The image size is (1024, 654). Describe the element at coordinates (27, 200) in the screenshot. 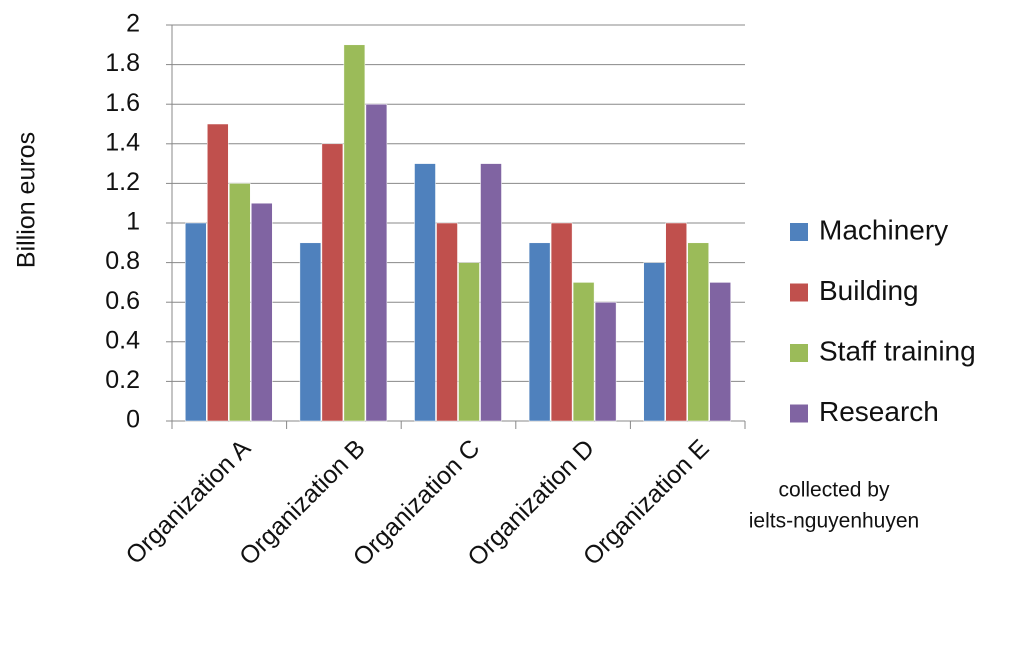

I see `y-axis-label: Billion euros` at that location.